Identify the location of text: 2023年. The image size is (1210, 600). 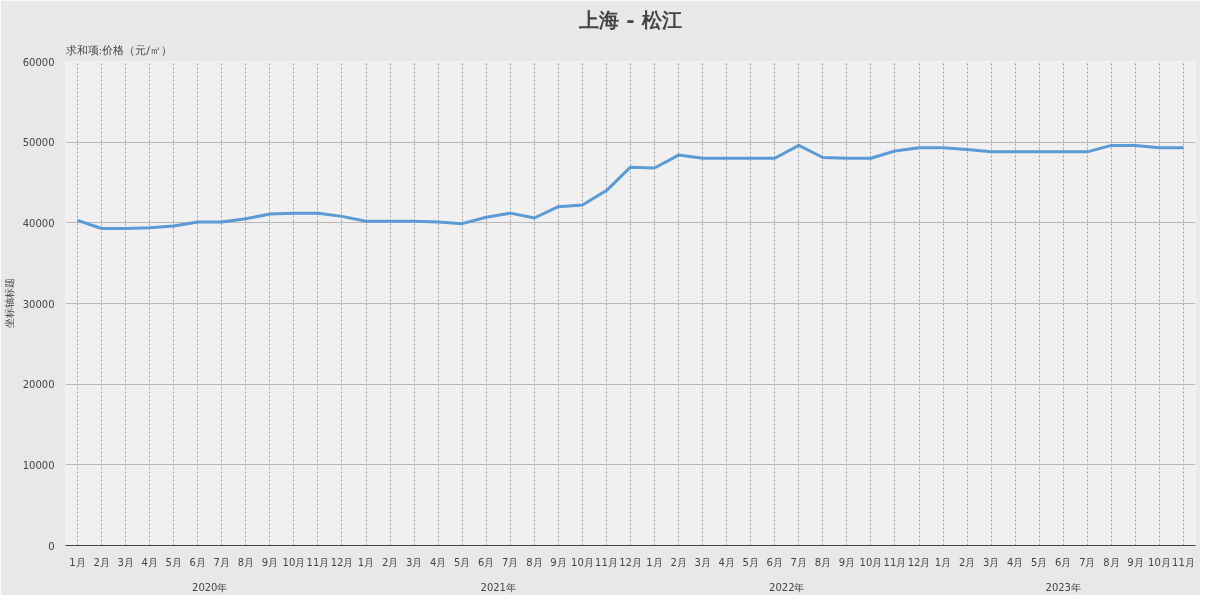
(1063, 587).